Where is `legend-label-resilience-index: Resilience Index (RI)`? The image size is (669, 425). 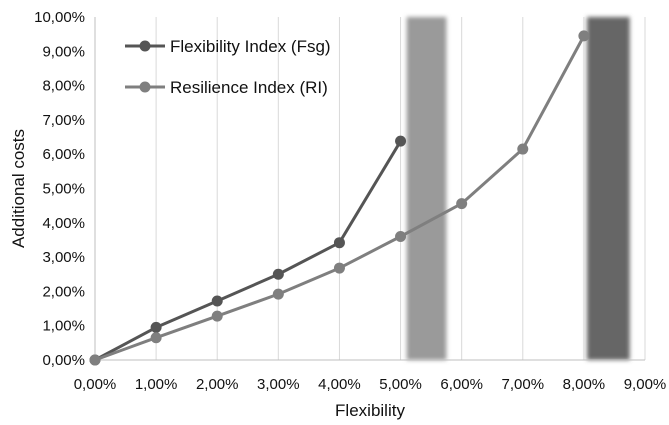
legend-label-resilience-index: Resilience Index (RI) is located at coordinates (249, 87).